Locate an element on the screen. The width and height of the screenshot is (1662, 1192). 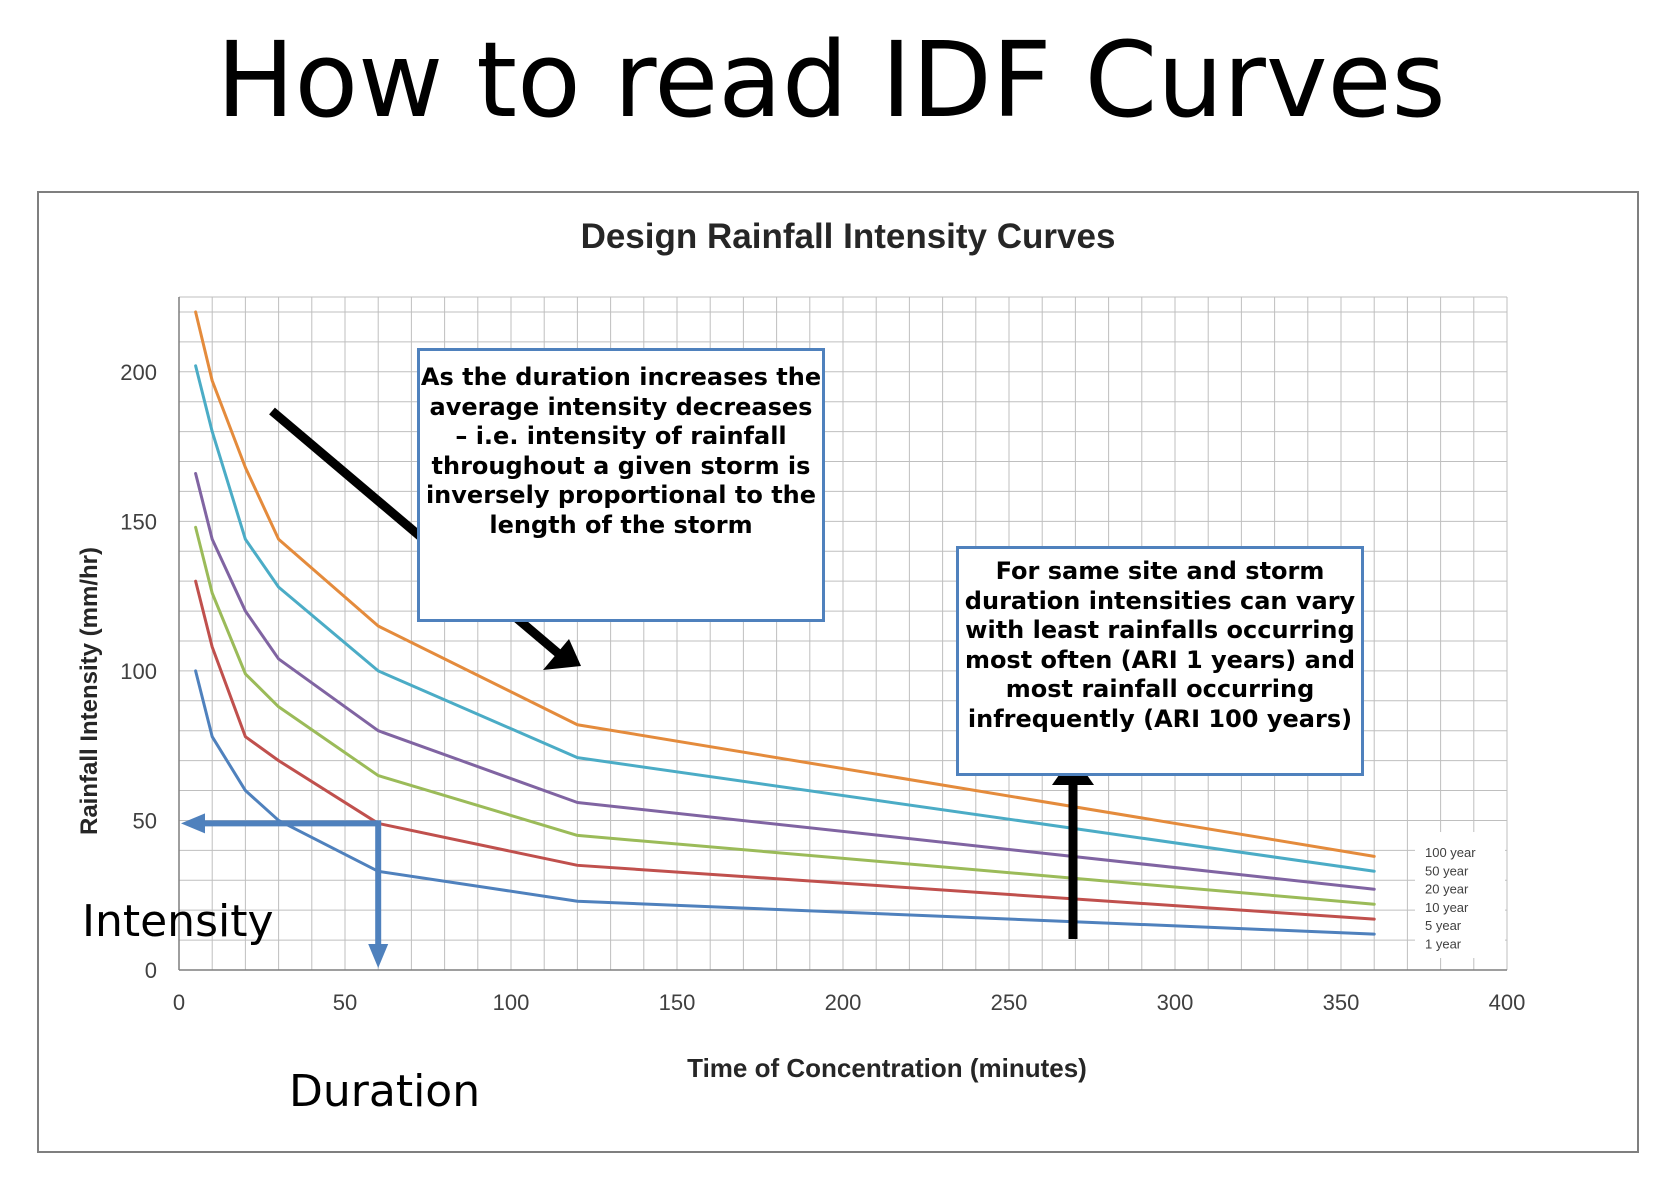
legend-item: 100 year is located at coordinates (1450, 852).